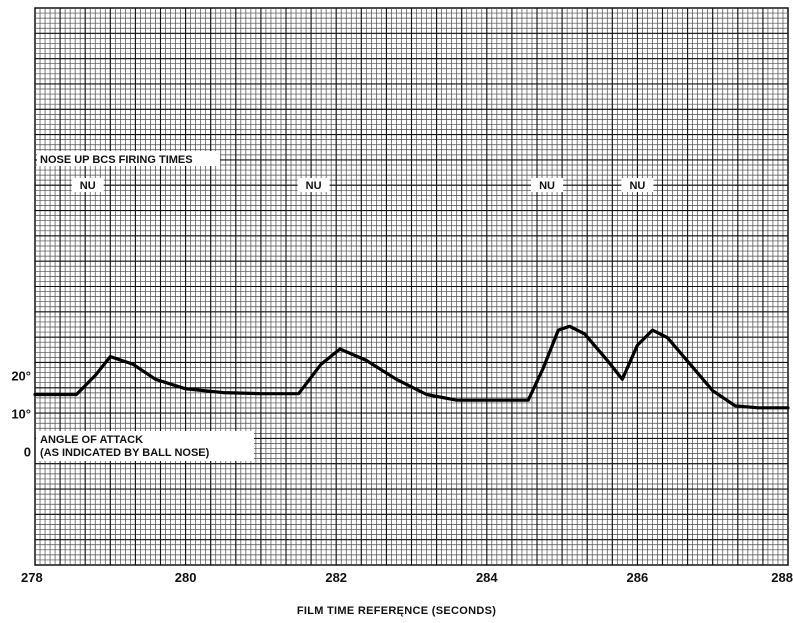 This screenshot has height=623, width=793. What do you see at coordinates (91, 440) in the screenshot?
I see `y-axis-label: ANGLE OF ATTACK` at bounding box center [91, 440].